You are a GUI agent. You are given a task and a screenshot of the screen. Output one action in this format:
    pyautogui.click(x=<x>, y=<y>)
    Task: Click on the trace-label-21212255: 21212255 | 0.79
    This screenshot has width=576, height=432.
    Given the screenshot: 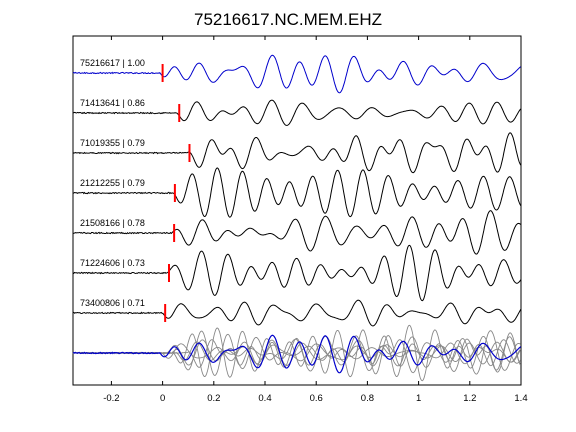 What is the action you would take?
    pyautogui.click(x=112, y=183)
    